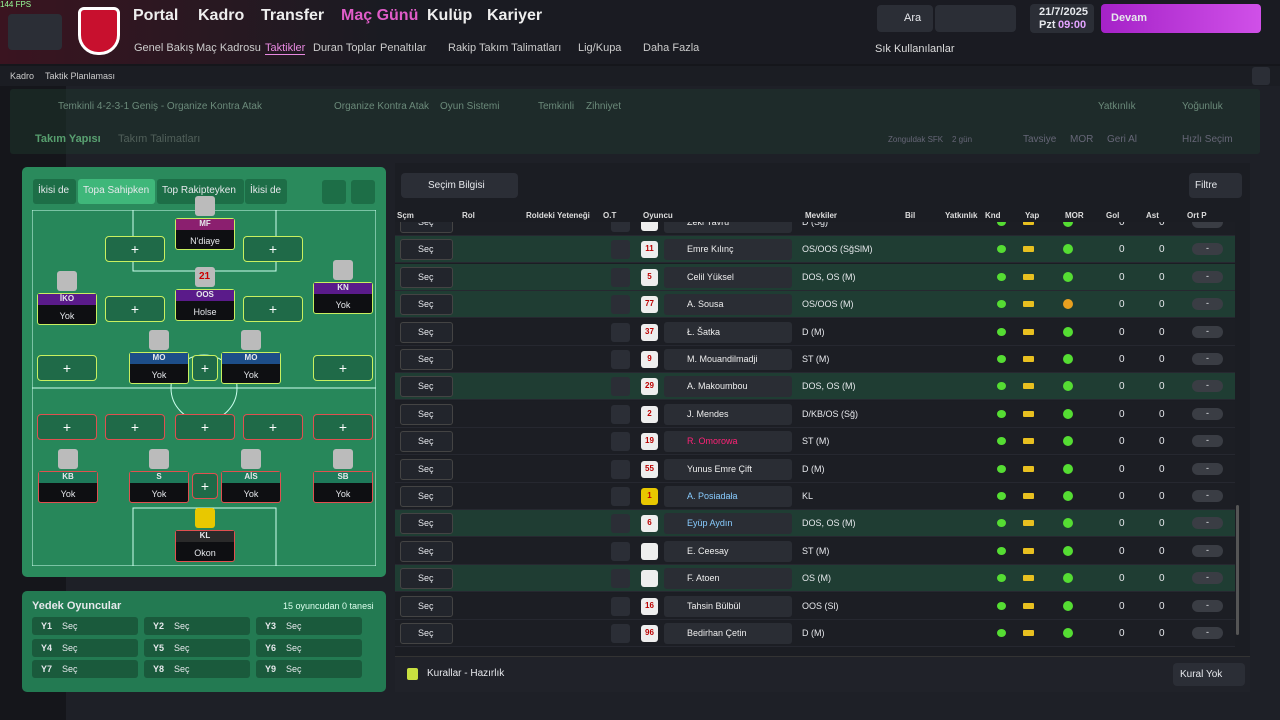  What do you see at coordinates (717, 633) in the screenshot?
I see `player-name: Bedirhan Çetin` at bounding box center [717, 633].